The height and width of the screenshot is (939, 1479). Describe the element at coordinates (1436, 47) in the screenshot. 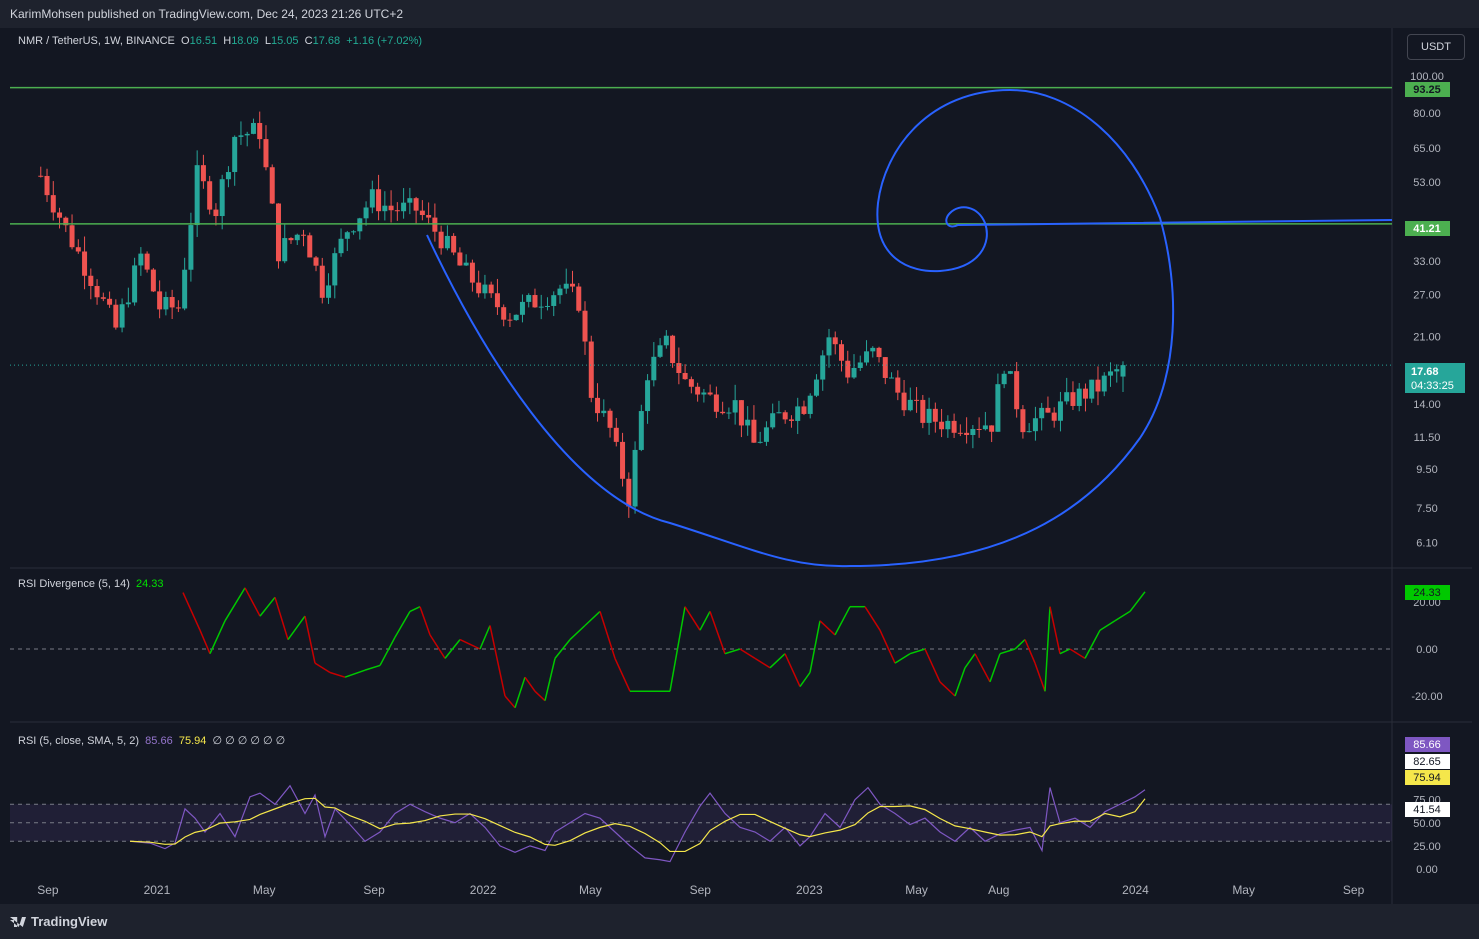

I see `currency-button: USDT` at that location.